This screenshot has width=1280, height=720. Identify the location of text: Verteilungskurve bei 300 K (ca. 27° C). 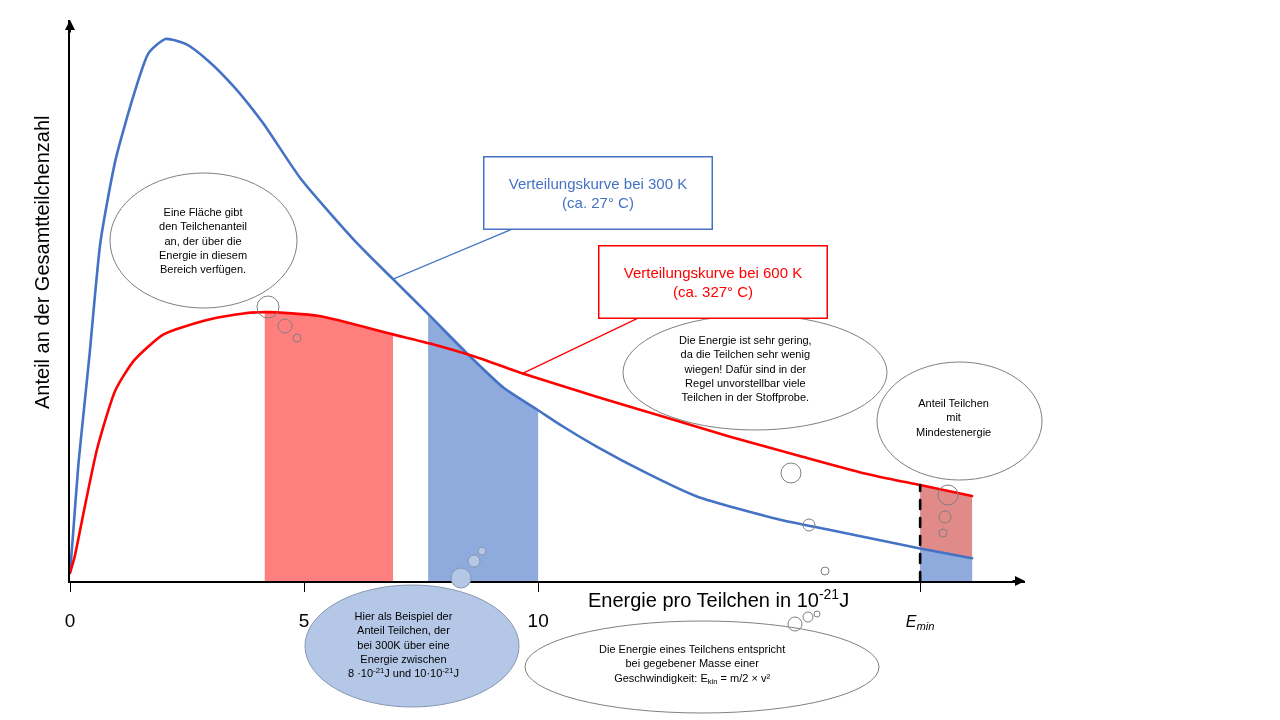
(598, 193).